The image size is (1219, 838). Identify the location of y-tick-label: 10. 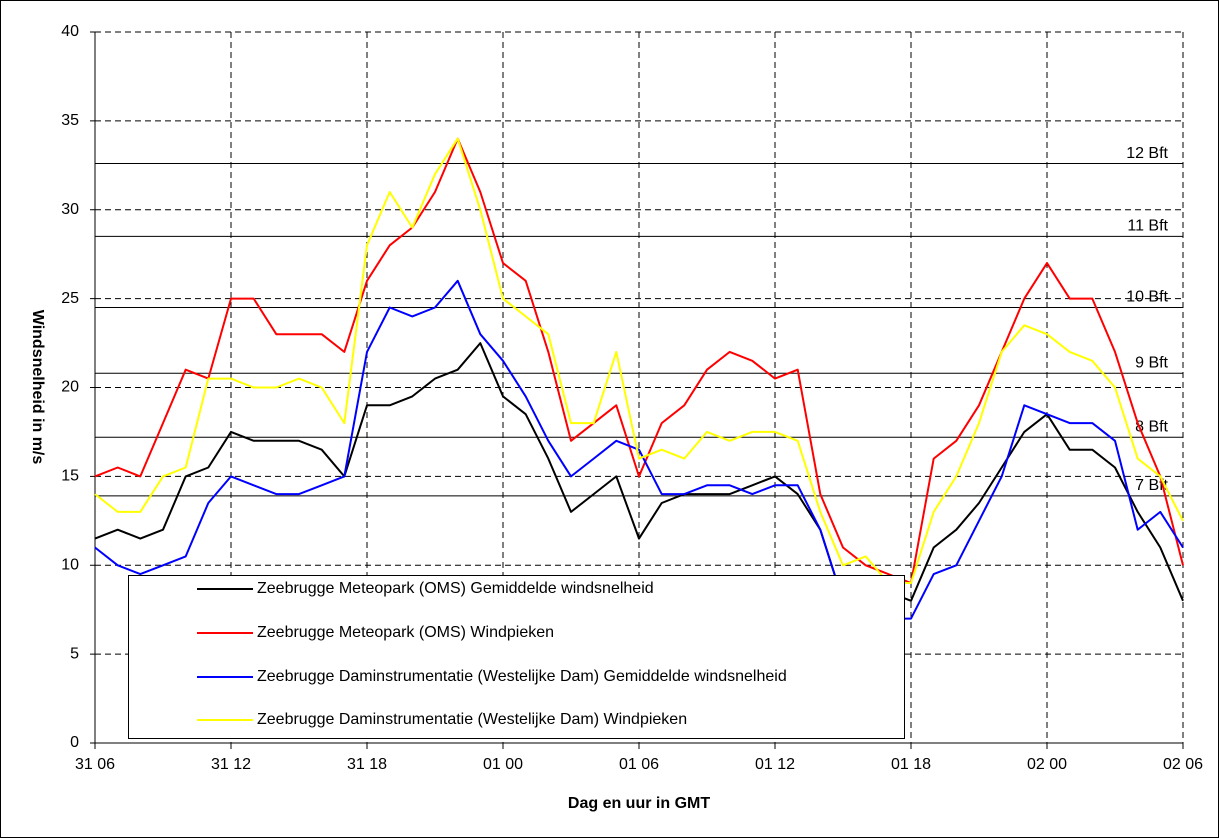
(70, 564).